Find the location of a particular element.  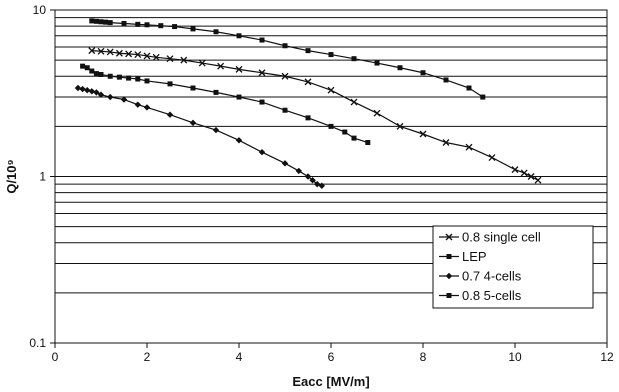

legend-item: 0.7 4-cells is located at coordinates (480, 276).